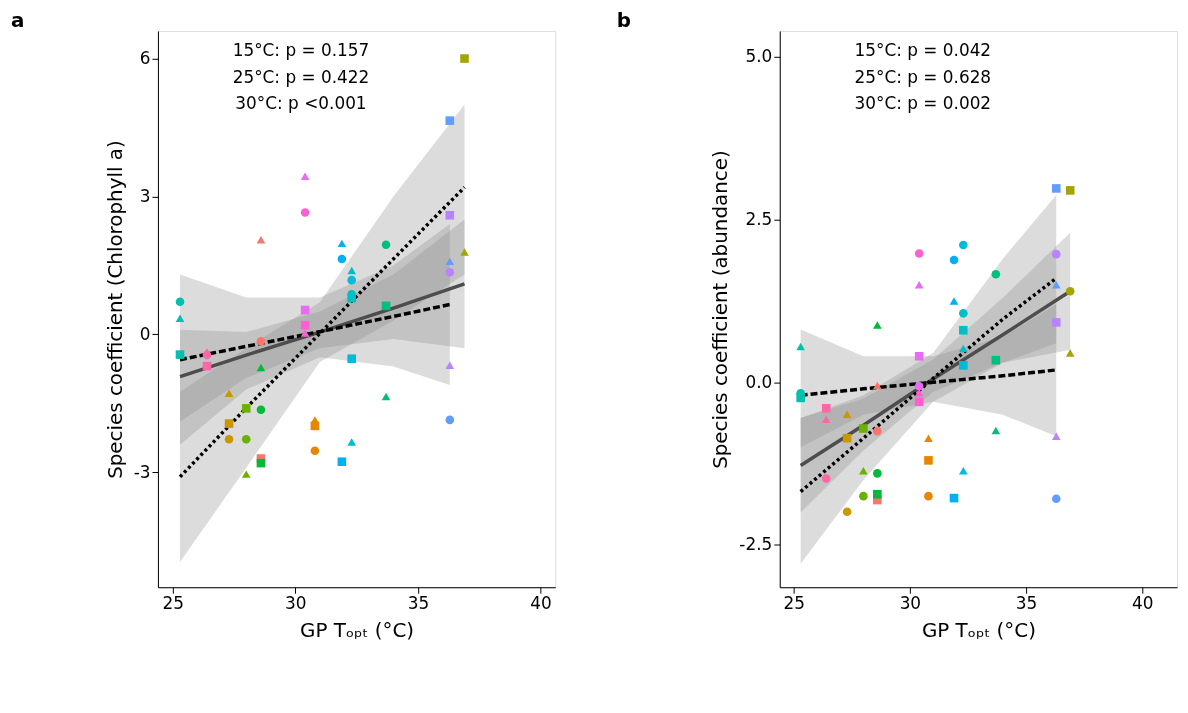 The width and height of the screenshot is (1188, 713). What do you see at coordinates (301, 49) in the screenshot?
I see `annotation: 15°C: p = 0.157` at bounding box center [301, 49].